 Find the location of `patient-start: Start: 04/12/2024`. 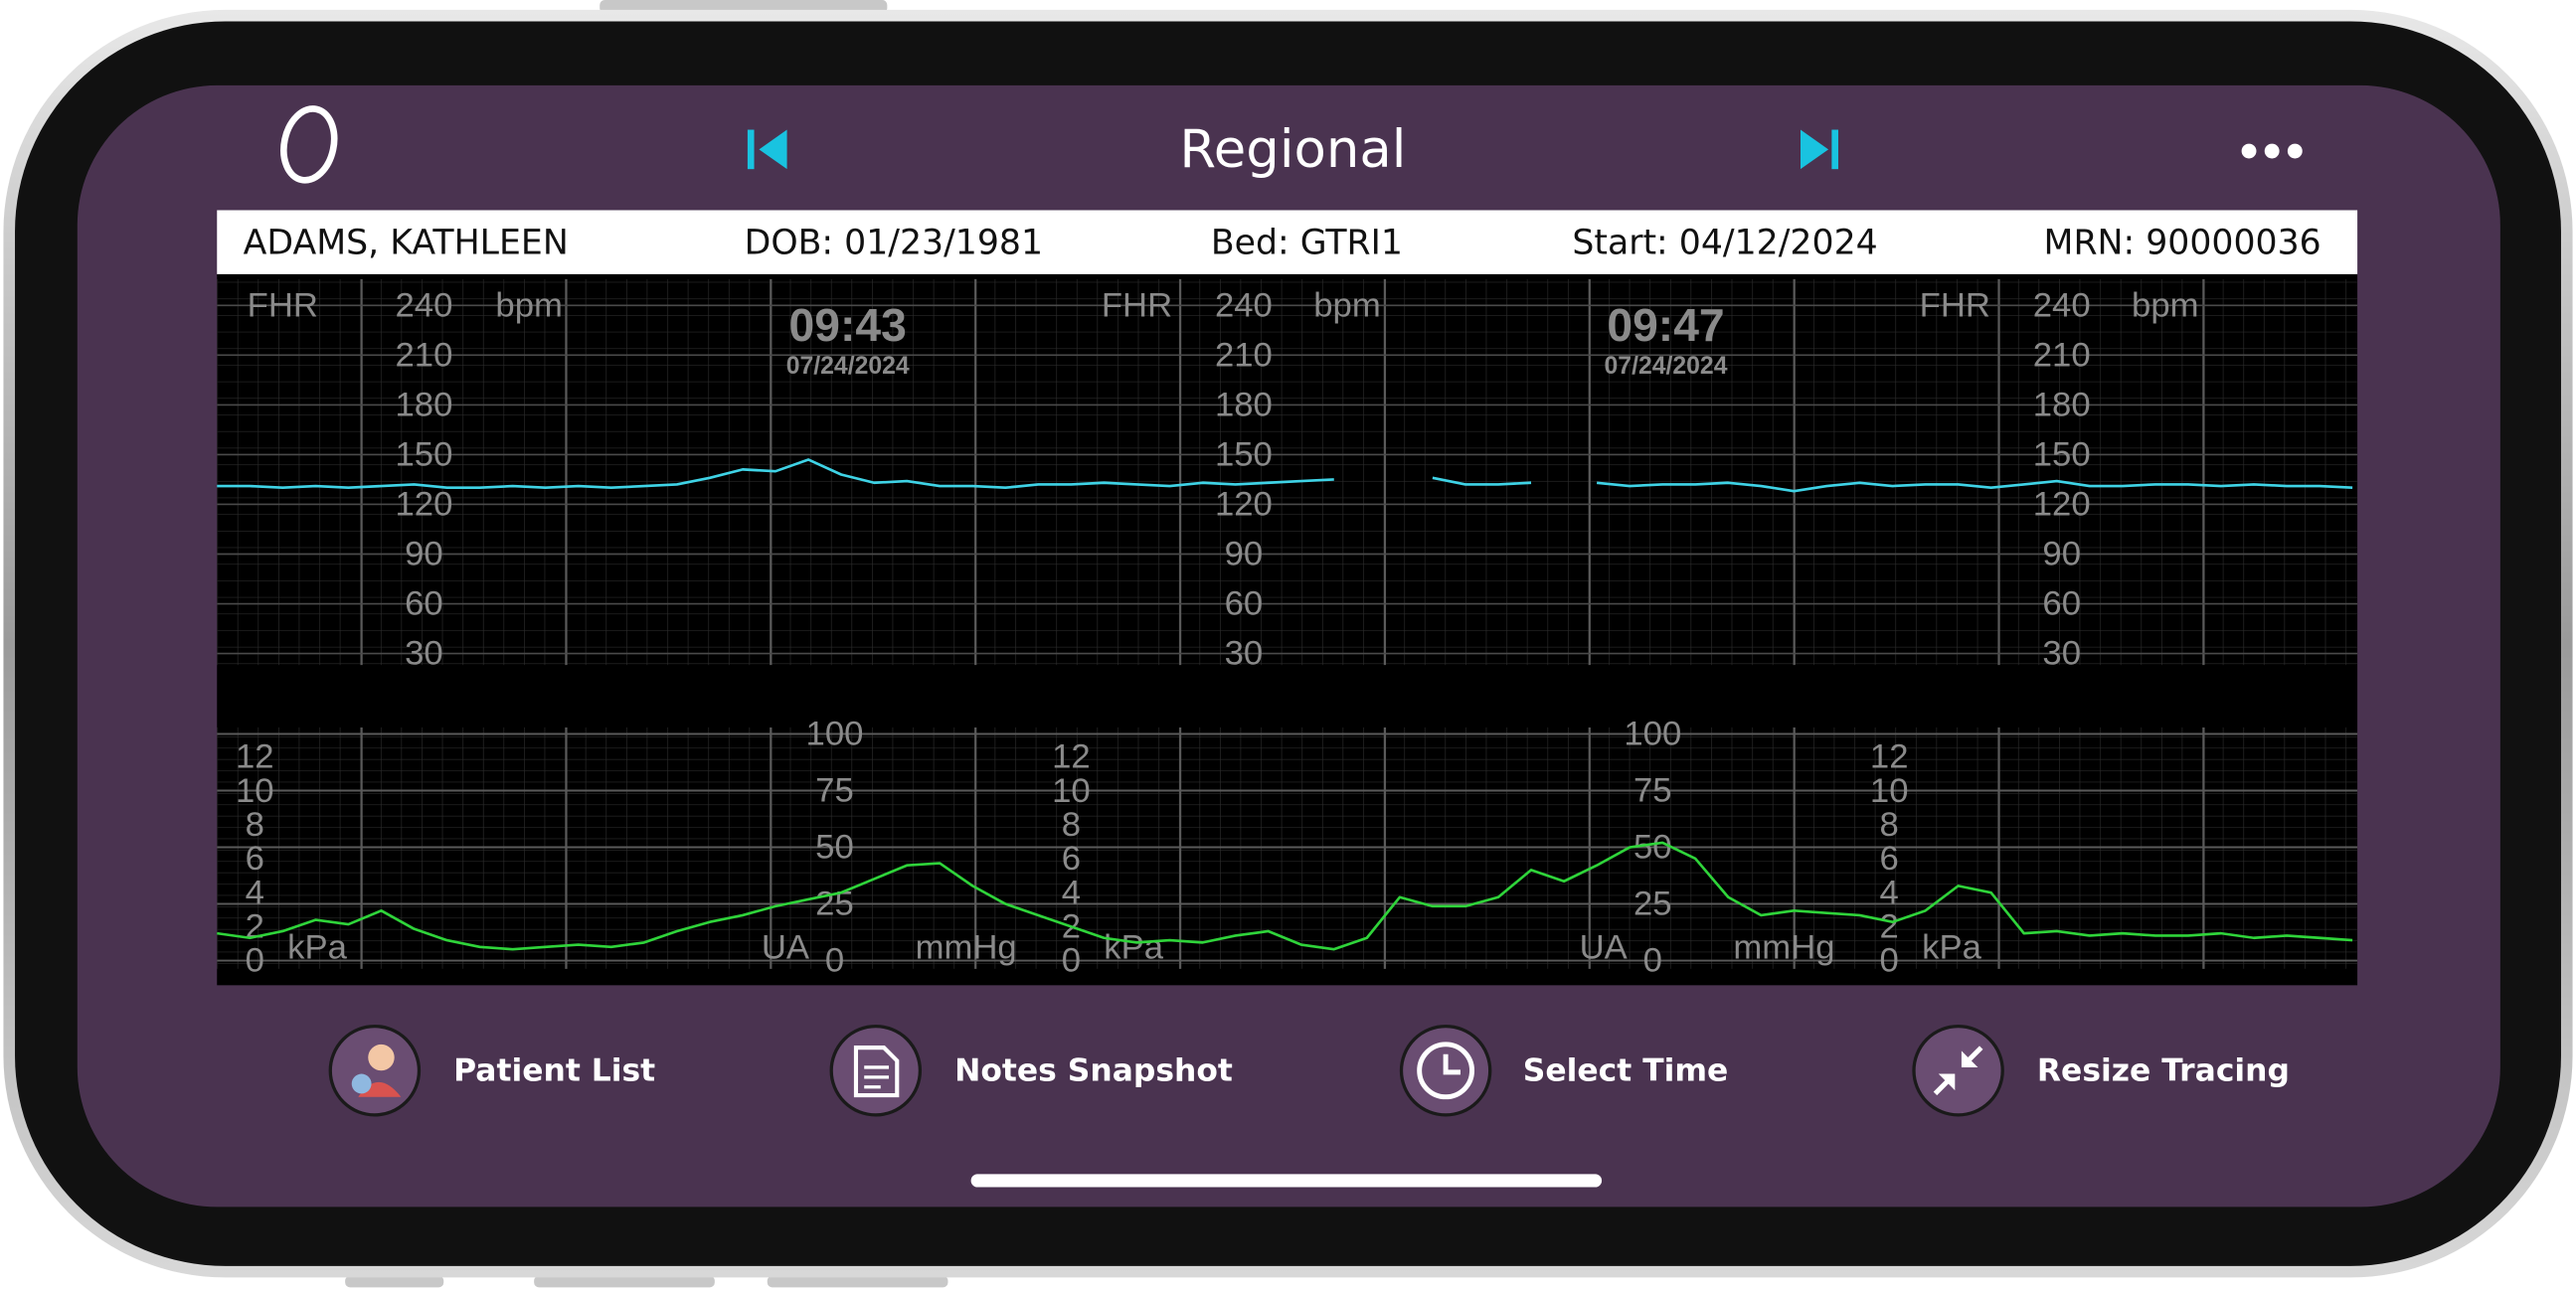

patient-start: Start: 04/12/2024 is located at coordinates (1725, 243).